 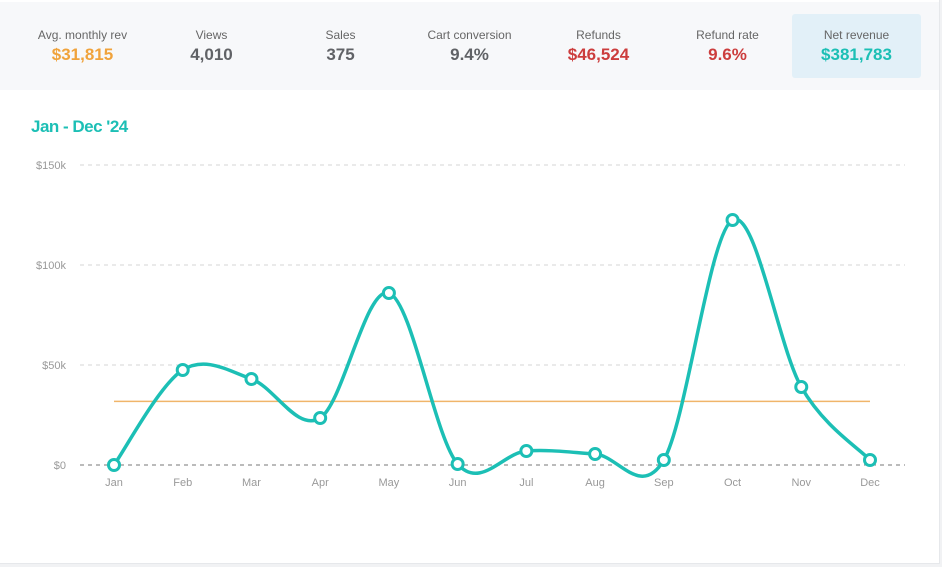 I want to click on stat-label: Refund rate, so click(x=727, y=35).